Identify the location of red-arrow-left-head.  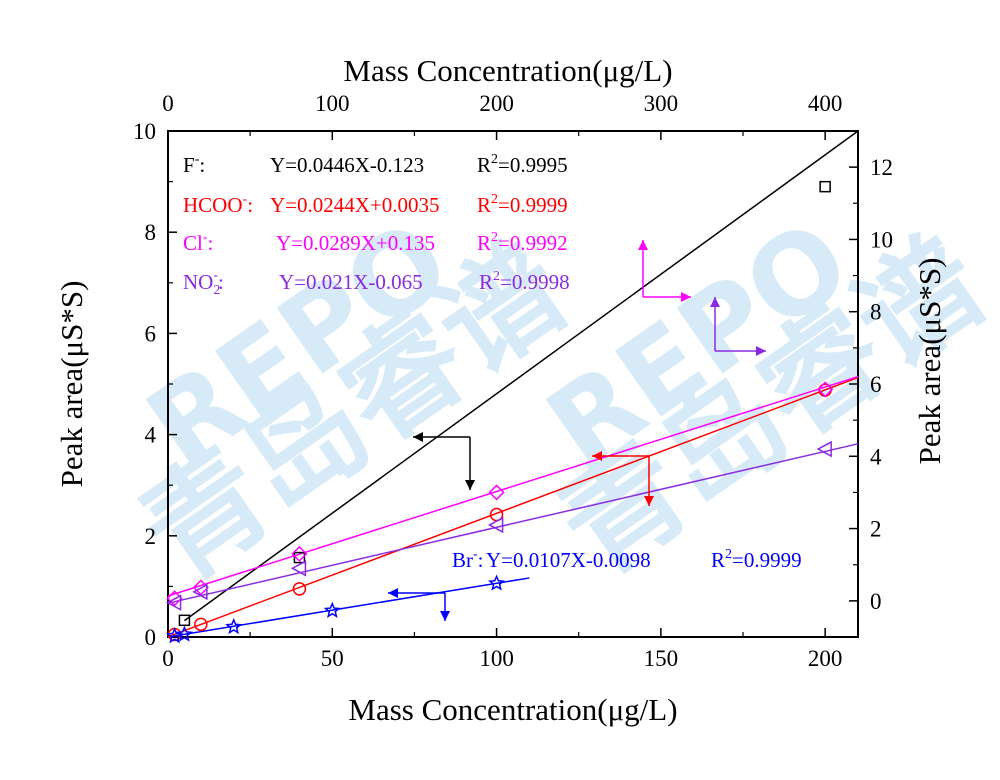
(597, 456).